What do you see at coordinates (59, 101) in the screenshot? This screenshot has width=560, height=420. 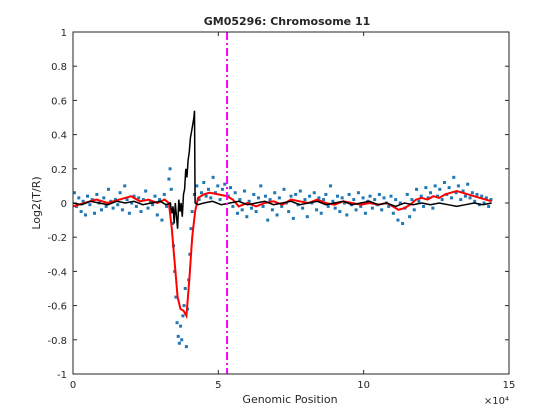 I see `y-tick-label: 0.6` at bounding box center [59, 101].